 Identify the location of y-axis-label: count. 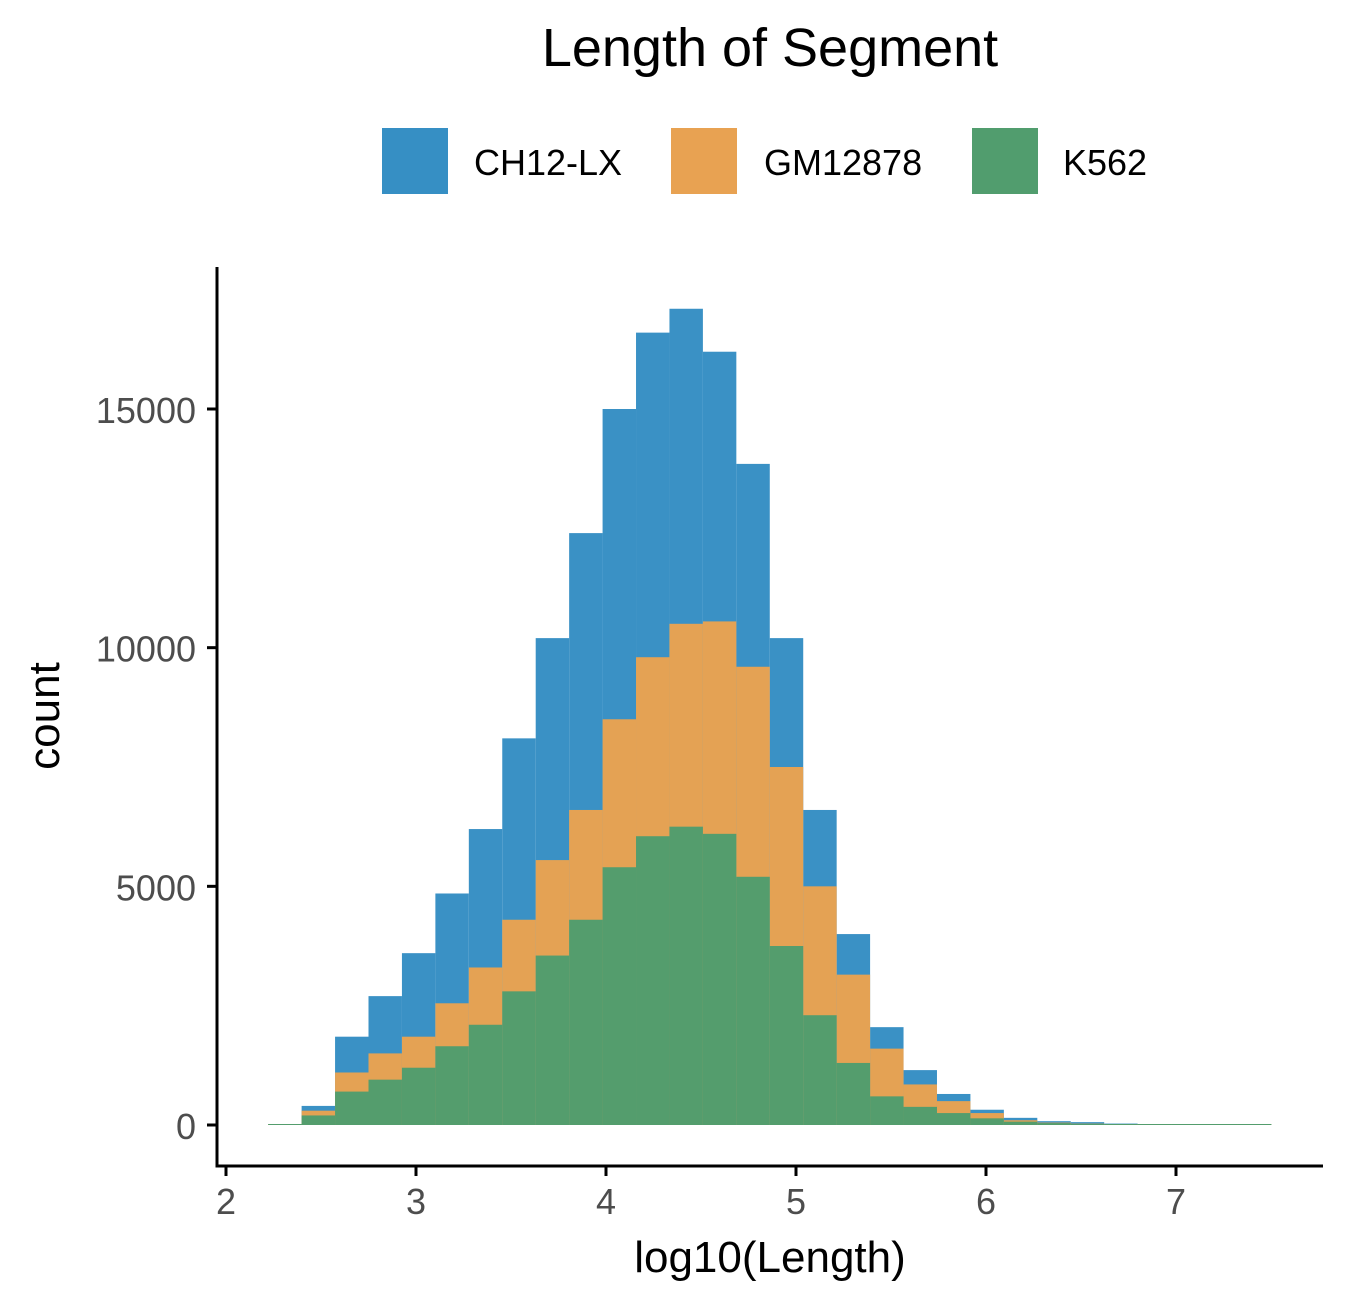
(44, 716).